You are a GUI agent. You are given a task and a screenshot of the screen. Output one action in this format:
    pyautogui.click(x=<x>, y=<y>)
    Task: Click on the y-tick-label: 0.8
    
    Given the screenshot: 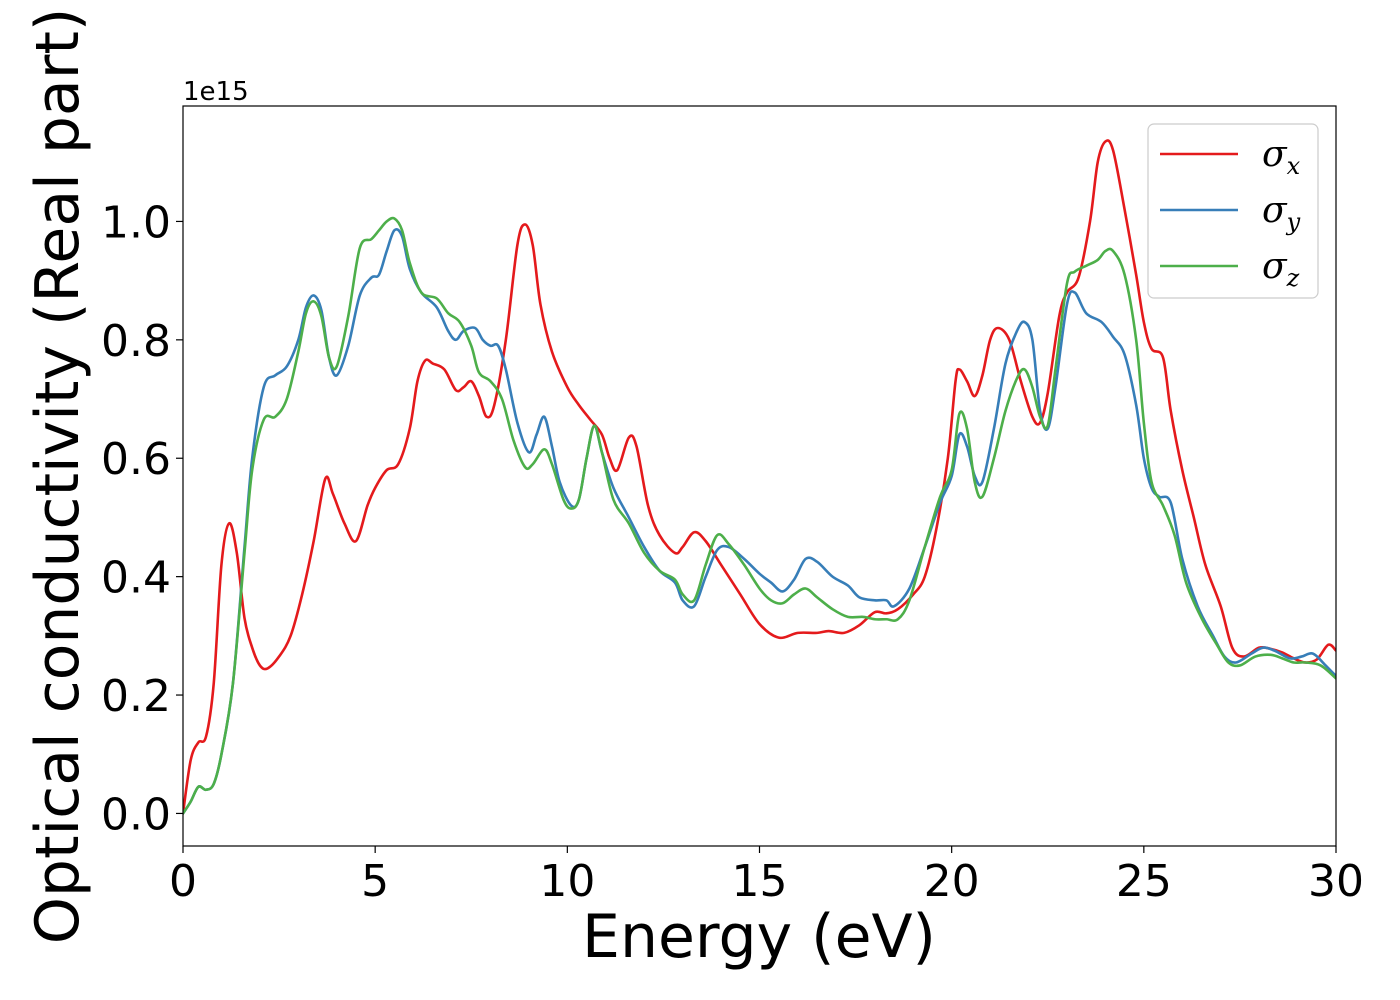 What is the action you would take?
    pyautogui.click(x=136, y=341)
    